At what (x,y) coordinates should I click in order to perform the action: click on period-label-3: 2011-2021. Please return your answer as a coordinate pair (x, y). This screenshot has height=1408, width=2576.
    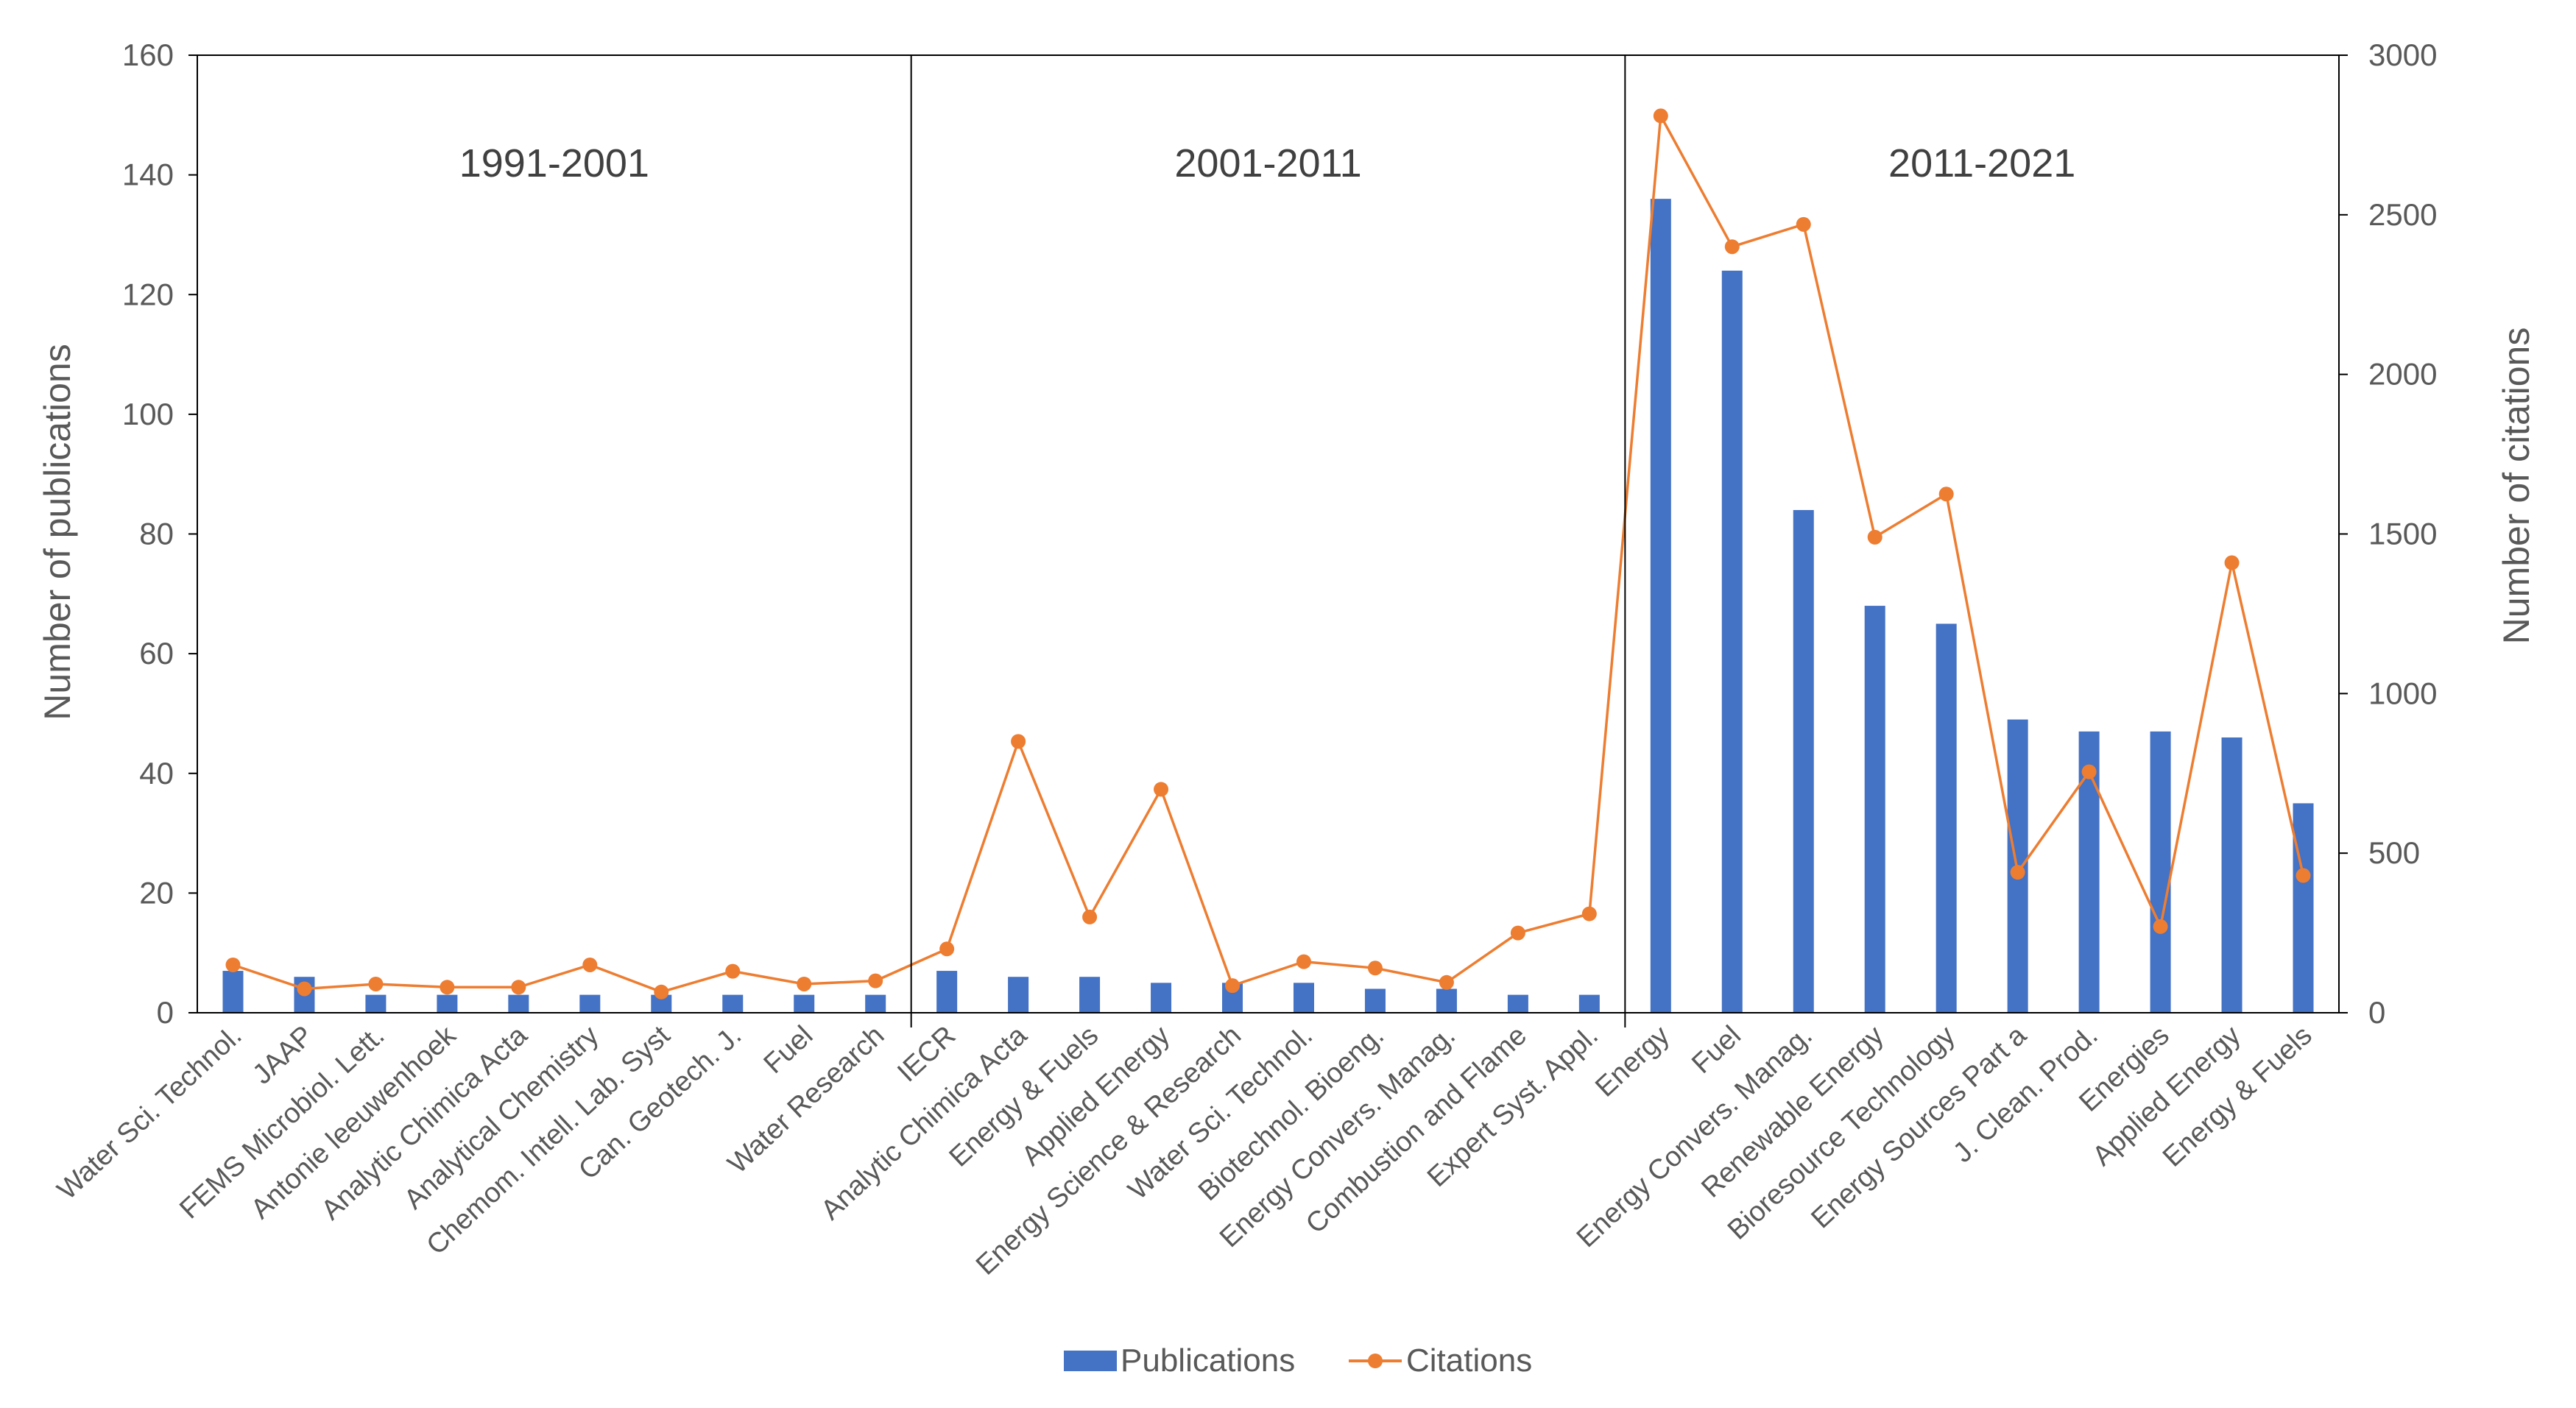
    Looking at the image, I should click on (1981, 163).